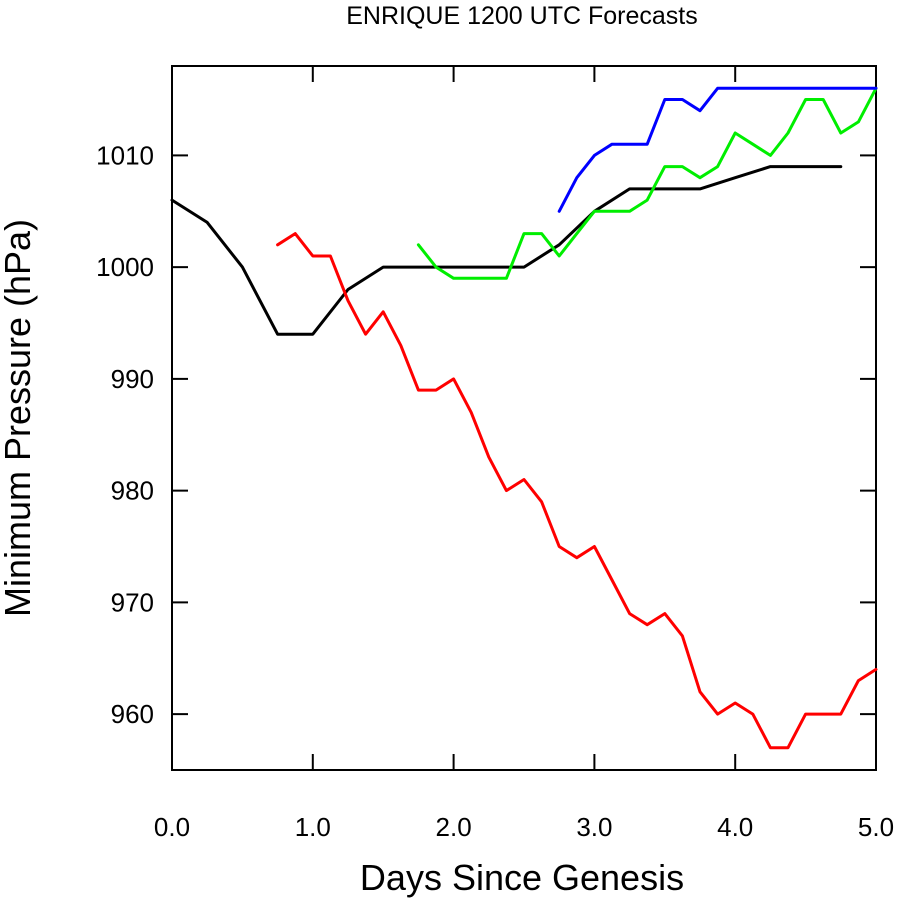  What do you see at coordinates (132, 379) in the screenshot?
I see `y-tick-label: 990` at bounding box center [132, 379].